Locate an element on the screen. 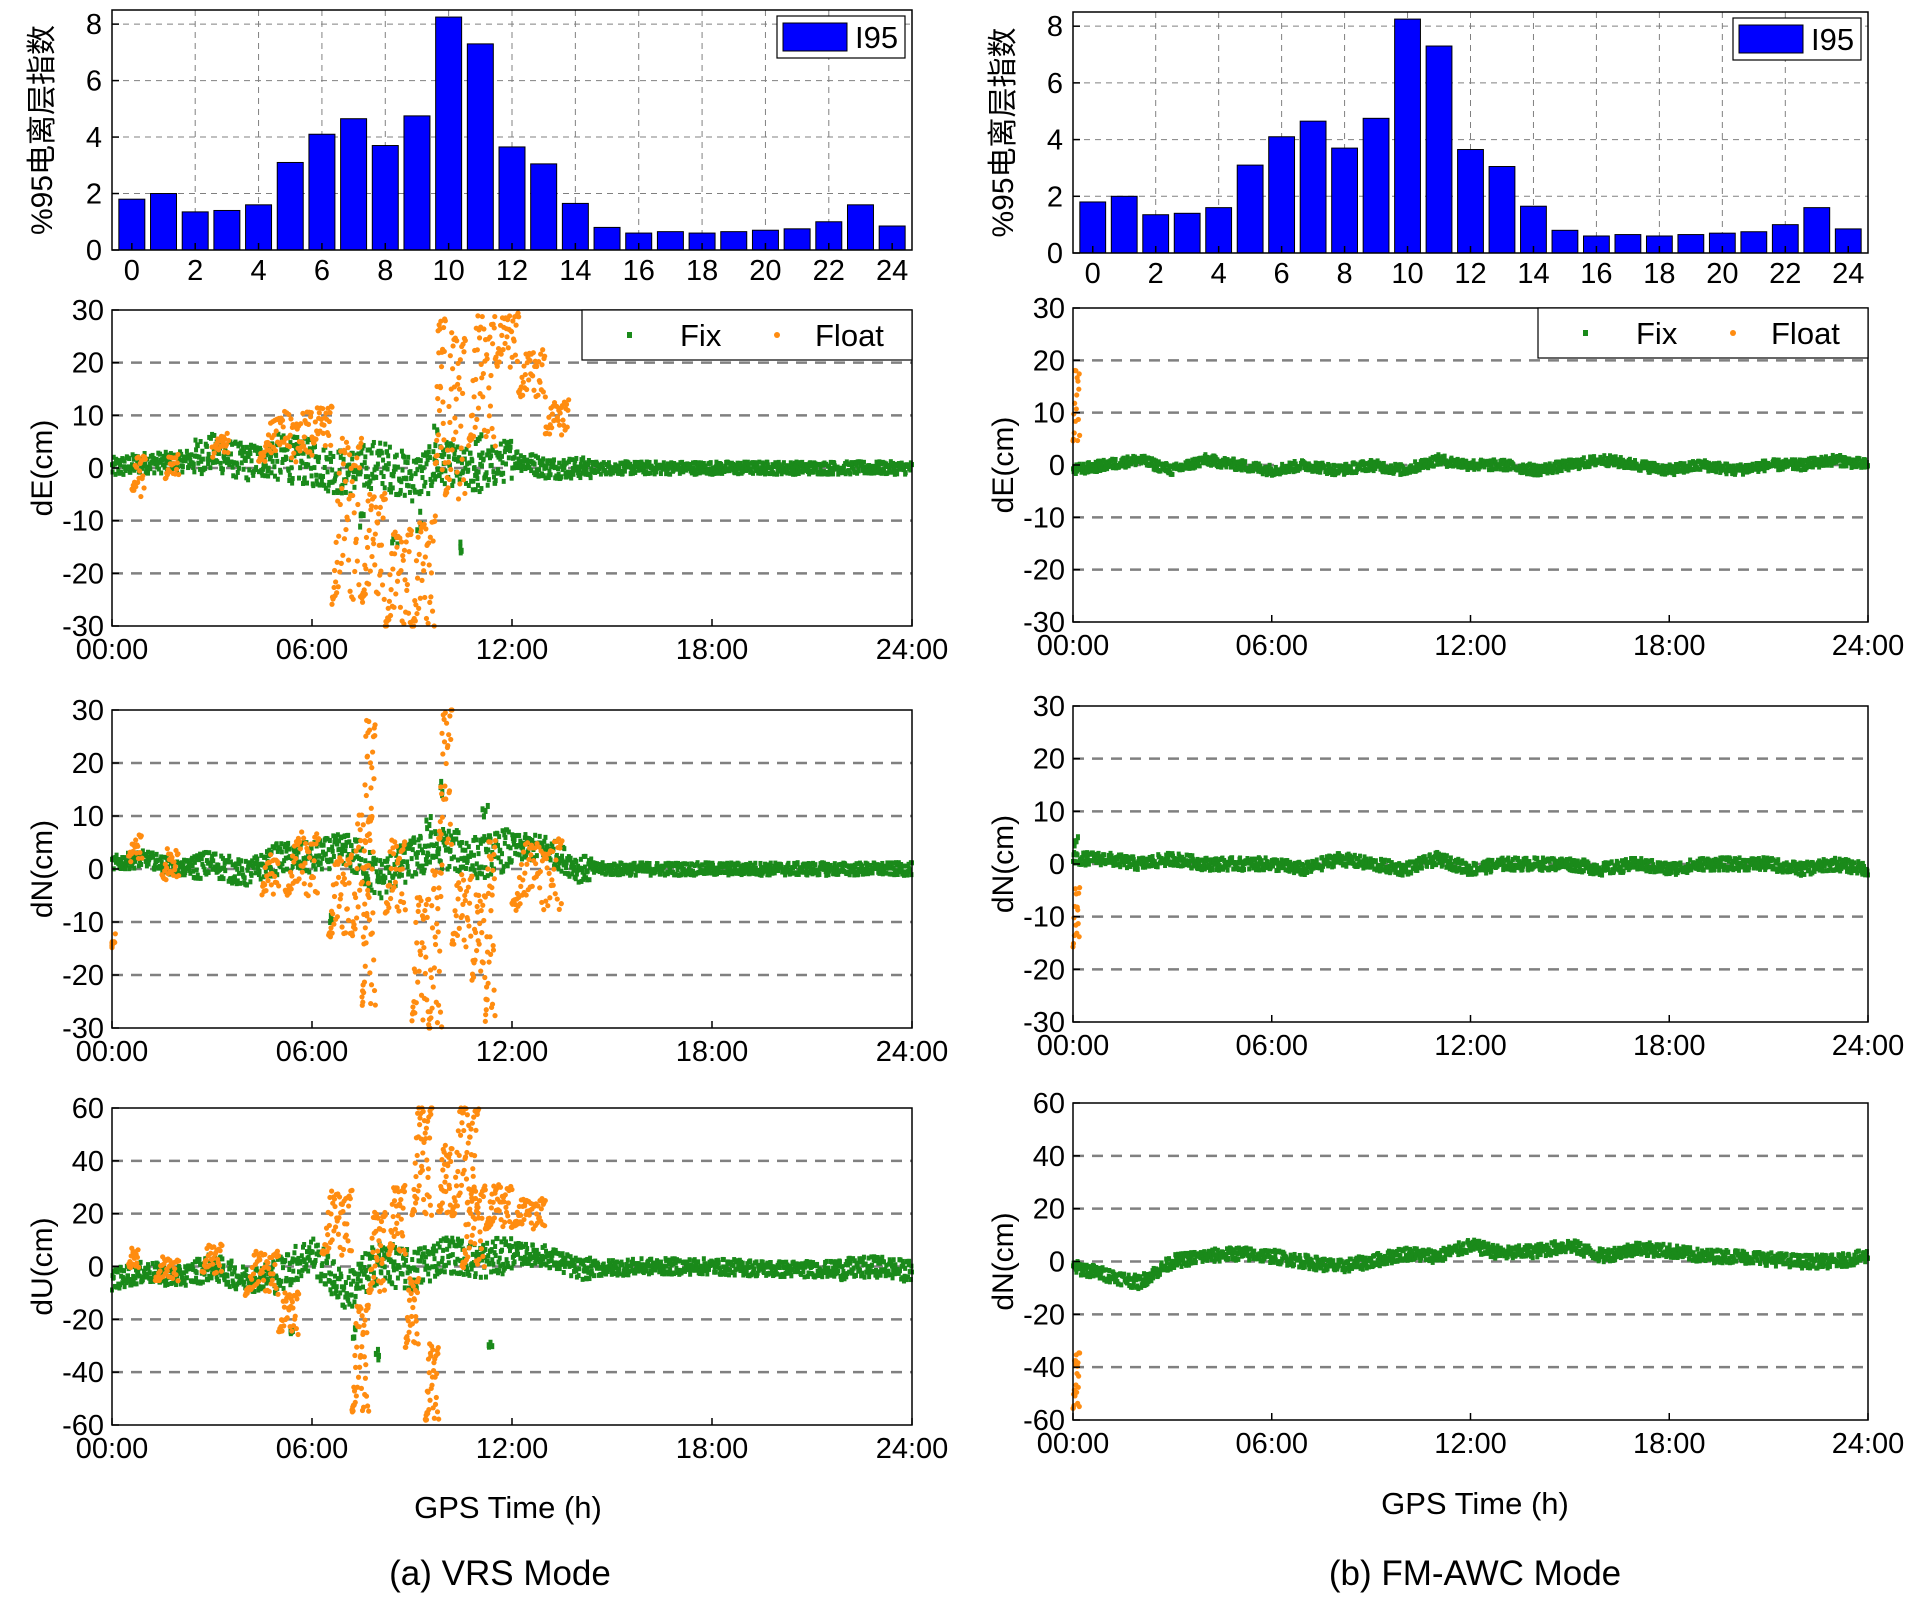 The height and width of the screenshot is (1598, 1920). y-tick-label: -20 is located at coordinates (83, 976).